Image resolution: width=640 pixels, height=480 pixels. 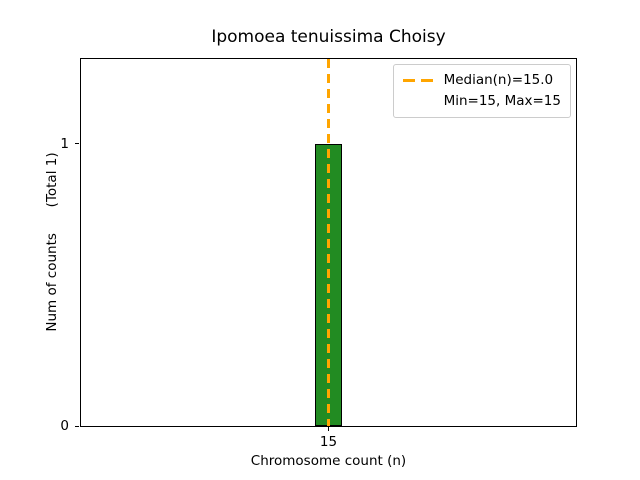 What do you see at coordinates (418, 101) in the screenshot?
I see `legend-marker-spacer` at bounding box center [418, 101].